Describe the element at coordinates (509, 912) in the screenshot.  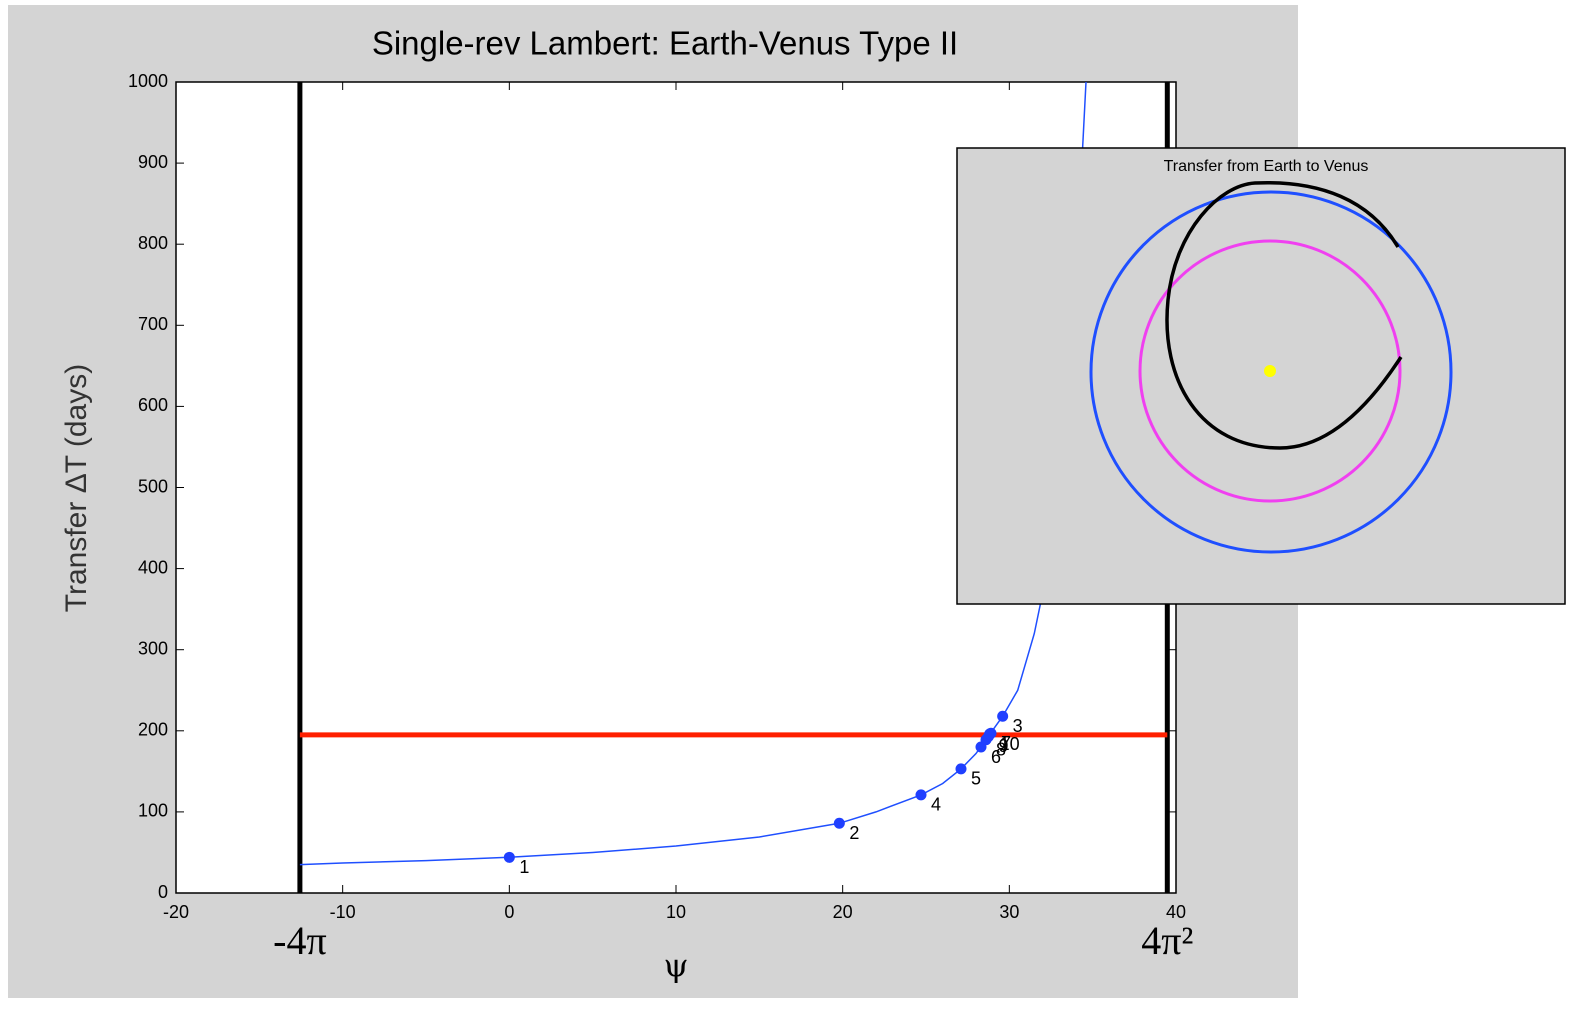
I see `x-tick-label: 0` at that location.